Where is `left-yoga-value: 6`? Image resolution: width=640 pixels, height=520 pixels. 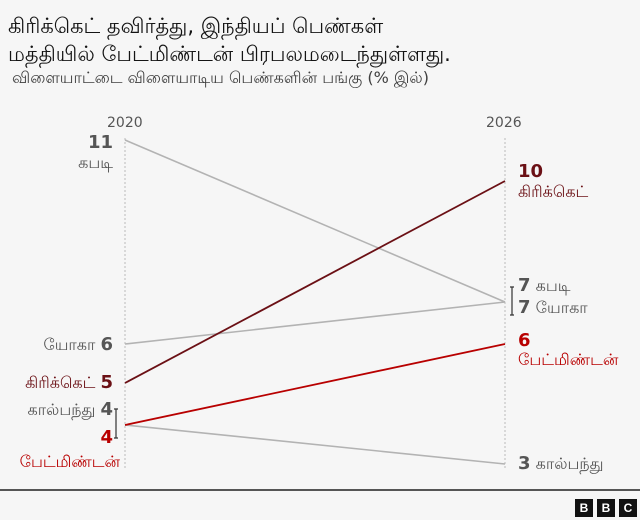
left-yoga-value: 6 is located at coordinates (106, 344).